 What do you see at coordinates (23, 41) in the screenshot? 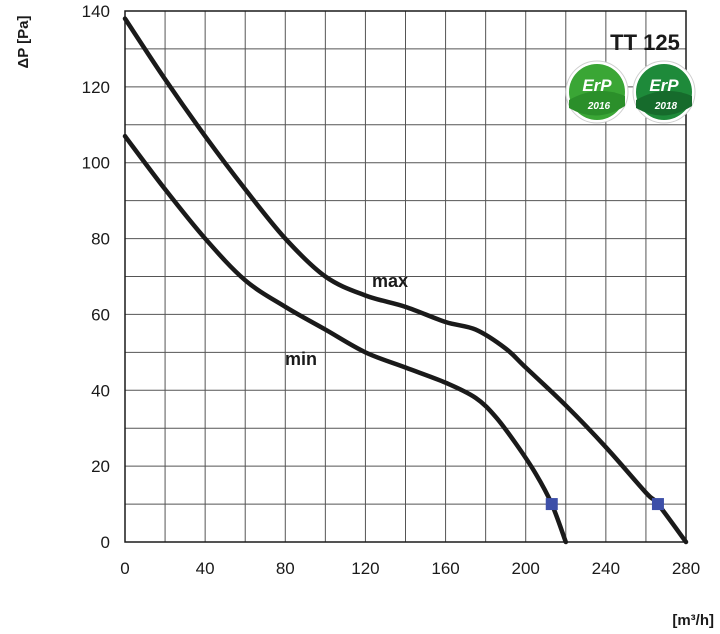
I see `y-axis-label: ΔP [Pa]` at bounding box center [23, 41].